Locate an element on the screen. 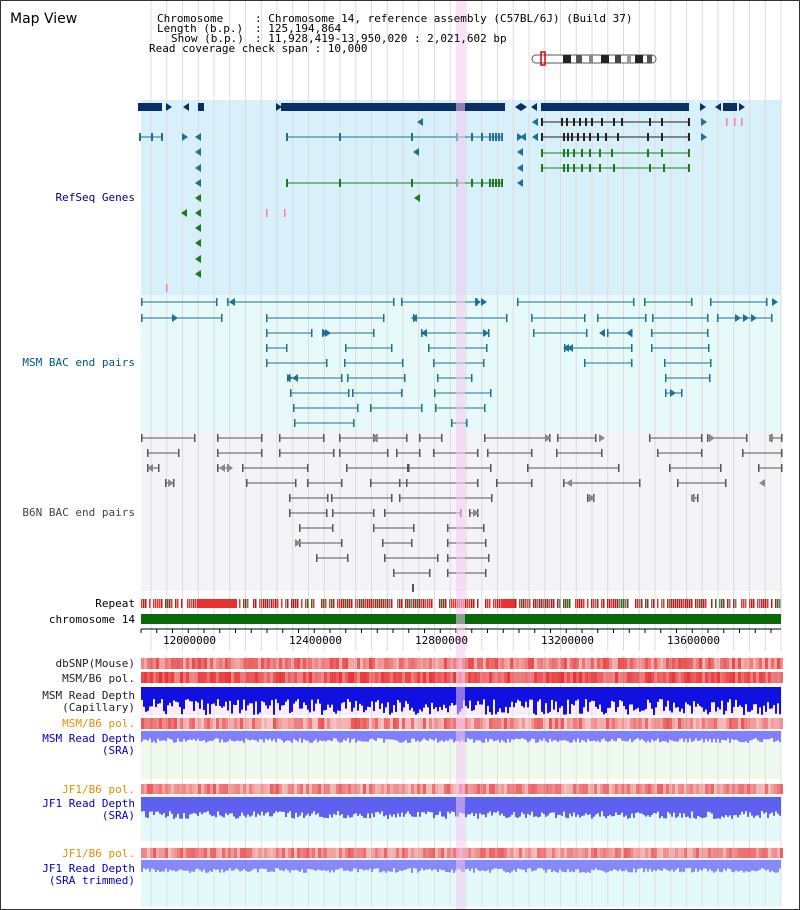 The width and height of the screenshot is (800, 910). track-label-refseq: RefSeq Genes is located at coordinates (95, 197).